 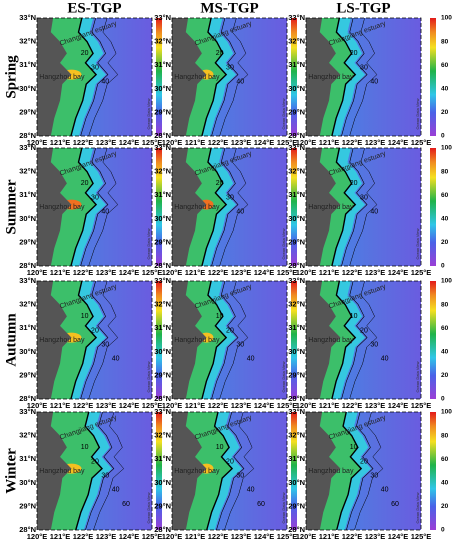 What do you see at coordinates (433, 77) in the screenshot?
I see `colorbar` at bounding box center [433, 77].